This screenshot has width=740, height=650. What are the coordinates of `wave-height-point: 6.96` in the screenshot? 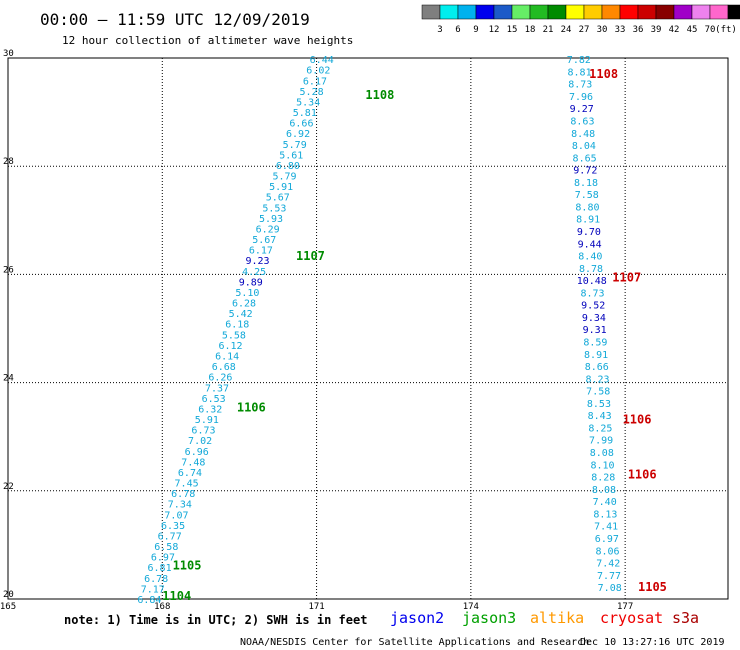 It's located at (197, 452).